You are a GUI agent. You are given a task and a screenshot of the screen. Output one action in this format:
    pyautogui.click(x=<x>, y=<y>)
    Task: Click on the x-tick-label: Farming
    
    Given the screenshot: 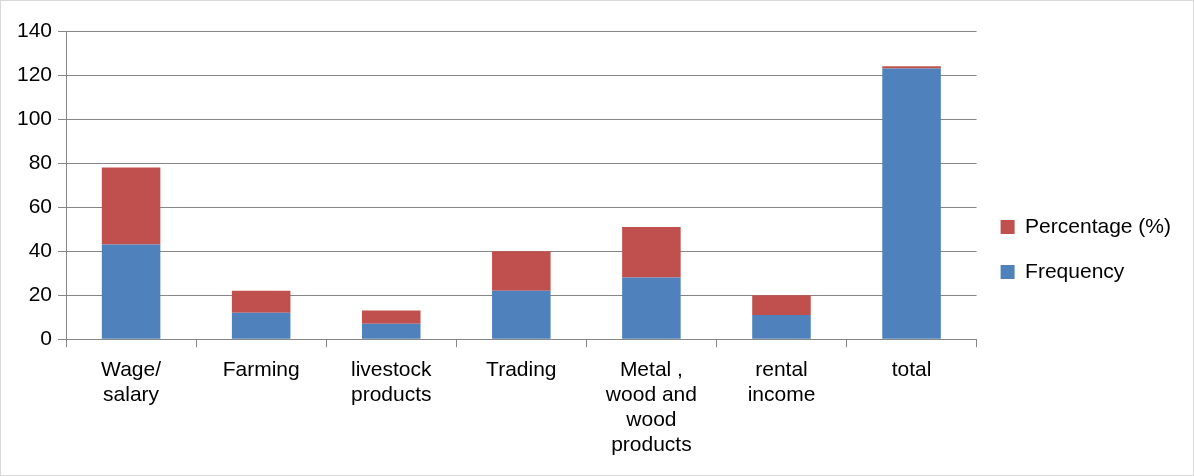 What is the action you would take?
    pyautogui.click(x=261, y=368)
    